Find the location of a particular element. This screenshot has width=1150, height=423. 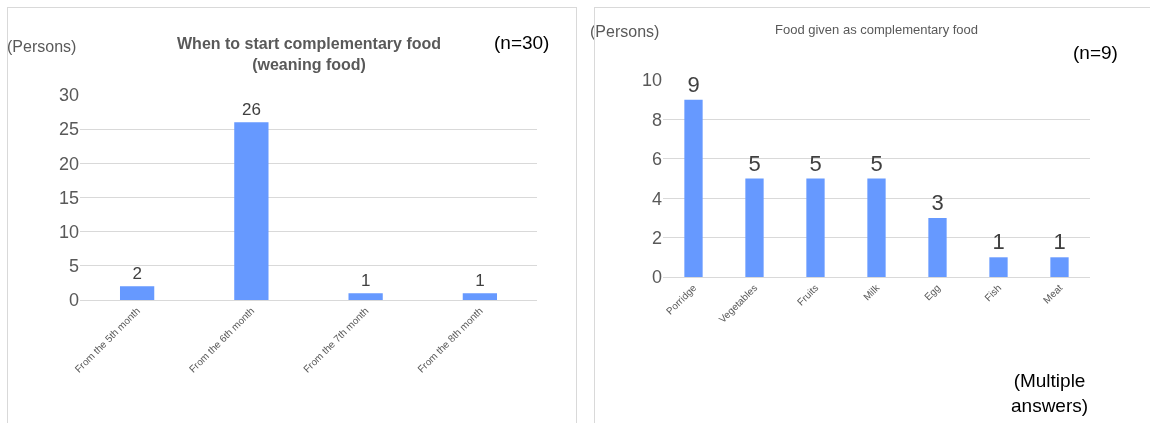

data-label: 3 is located at coordinates (937, 202).